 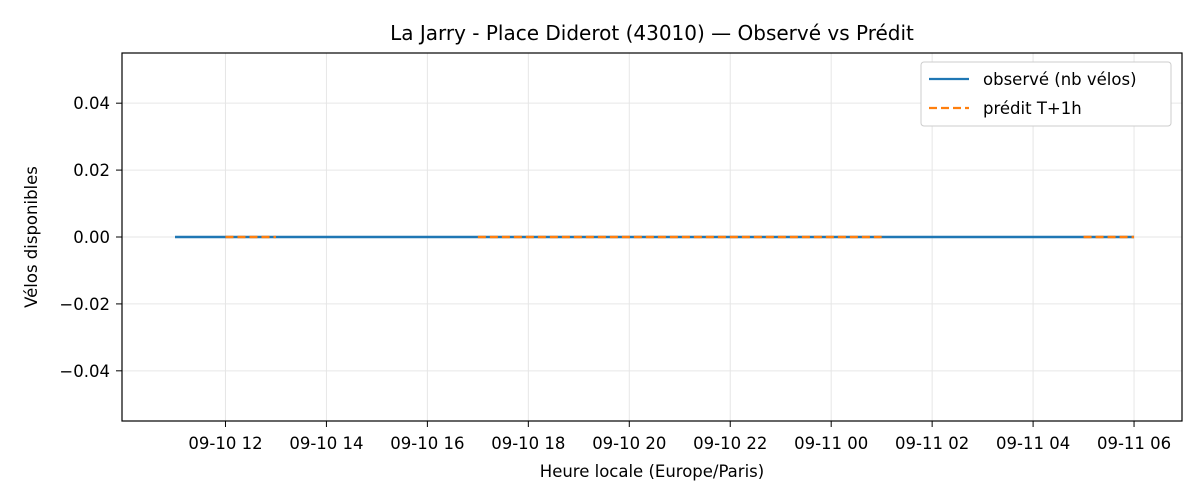 What do you see at coordinates (91, 103) in the screenshot?
I see `y-tick-label: 0.04` at bounding box center [91, 103].